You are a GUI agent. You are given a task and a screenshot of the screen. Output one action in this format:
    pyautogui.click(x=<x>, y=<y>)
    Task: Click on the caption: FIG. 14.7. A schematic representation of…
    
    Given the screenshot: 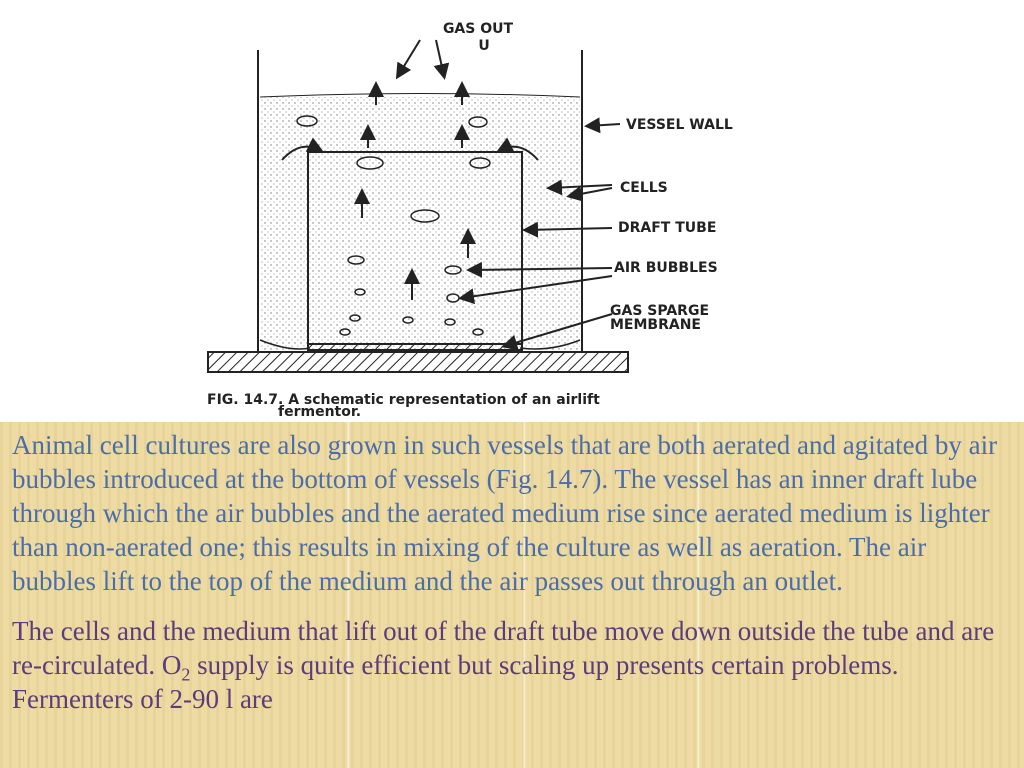 What is the action you would take?
    pyautogui.click(x=403, y=400)
    